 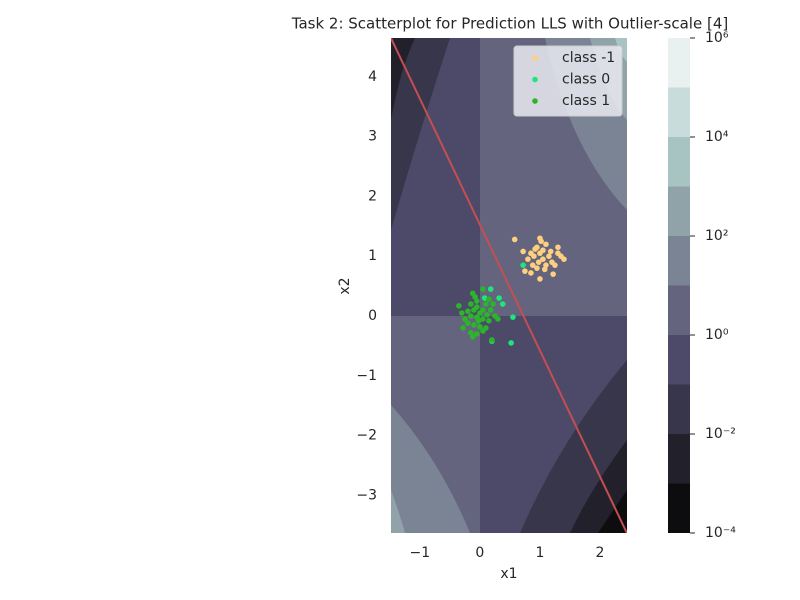 What do you see at coordinates (372, 196) in the screenshot?
I see `y-tick-label: 2` at bounding box center [372, 196].